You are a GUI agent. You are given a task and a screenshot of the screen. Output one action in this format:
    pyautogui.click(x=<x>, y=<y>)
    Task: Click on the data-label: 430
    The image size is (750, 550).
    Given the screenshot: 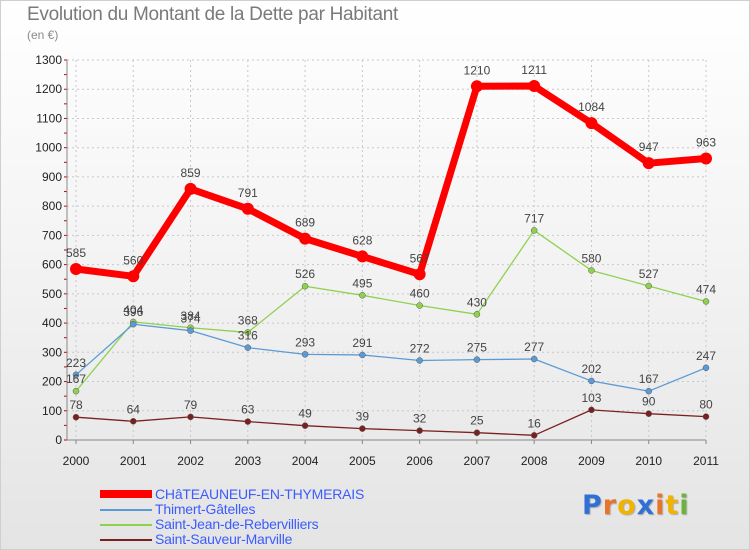 What is the action you would take?
    pyautogui.click(x=477, y=302)
    